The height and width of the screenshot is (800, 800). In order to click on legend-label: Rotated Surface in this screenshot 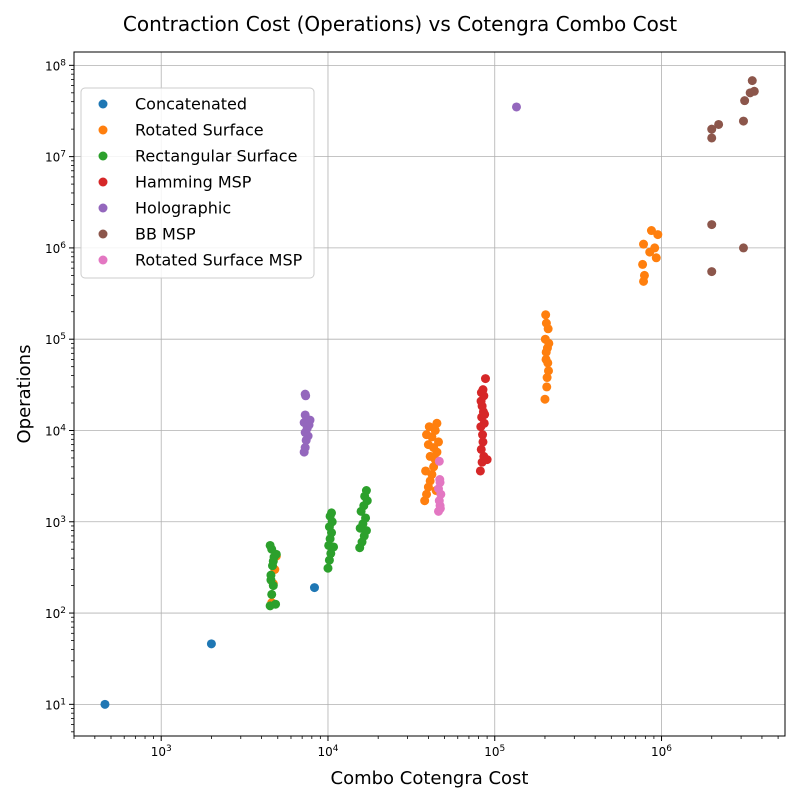, I will do `click(199, 130)`.